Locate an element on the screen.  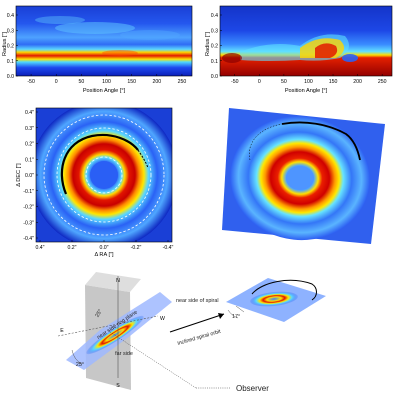
panel-middle-right is located at coordinates (303, 176).